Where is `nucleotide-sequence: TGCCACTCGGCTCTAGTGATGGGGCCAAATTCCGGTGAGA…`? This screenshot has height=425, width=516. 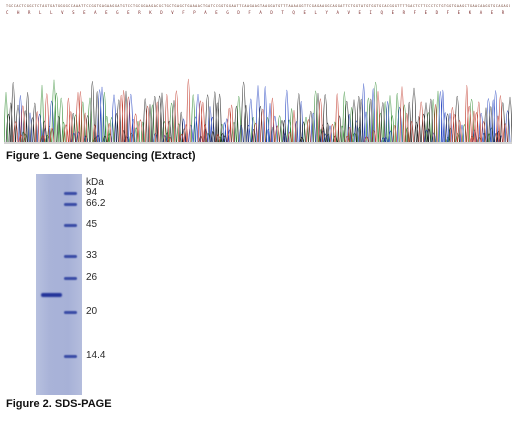
nucleotide-sequence: TGCCACTCGGCTCTAGTGATGGGGCCAAATTCCGGTGAGA… is located at coordinates (258, 6).